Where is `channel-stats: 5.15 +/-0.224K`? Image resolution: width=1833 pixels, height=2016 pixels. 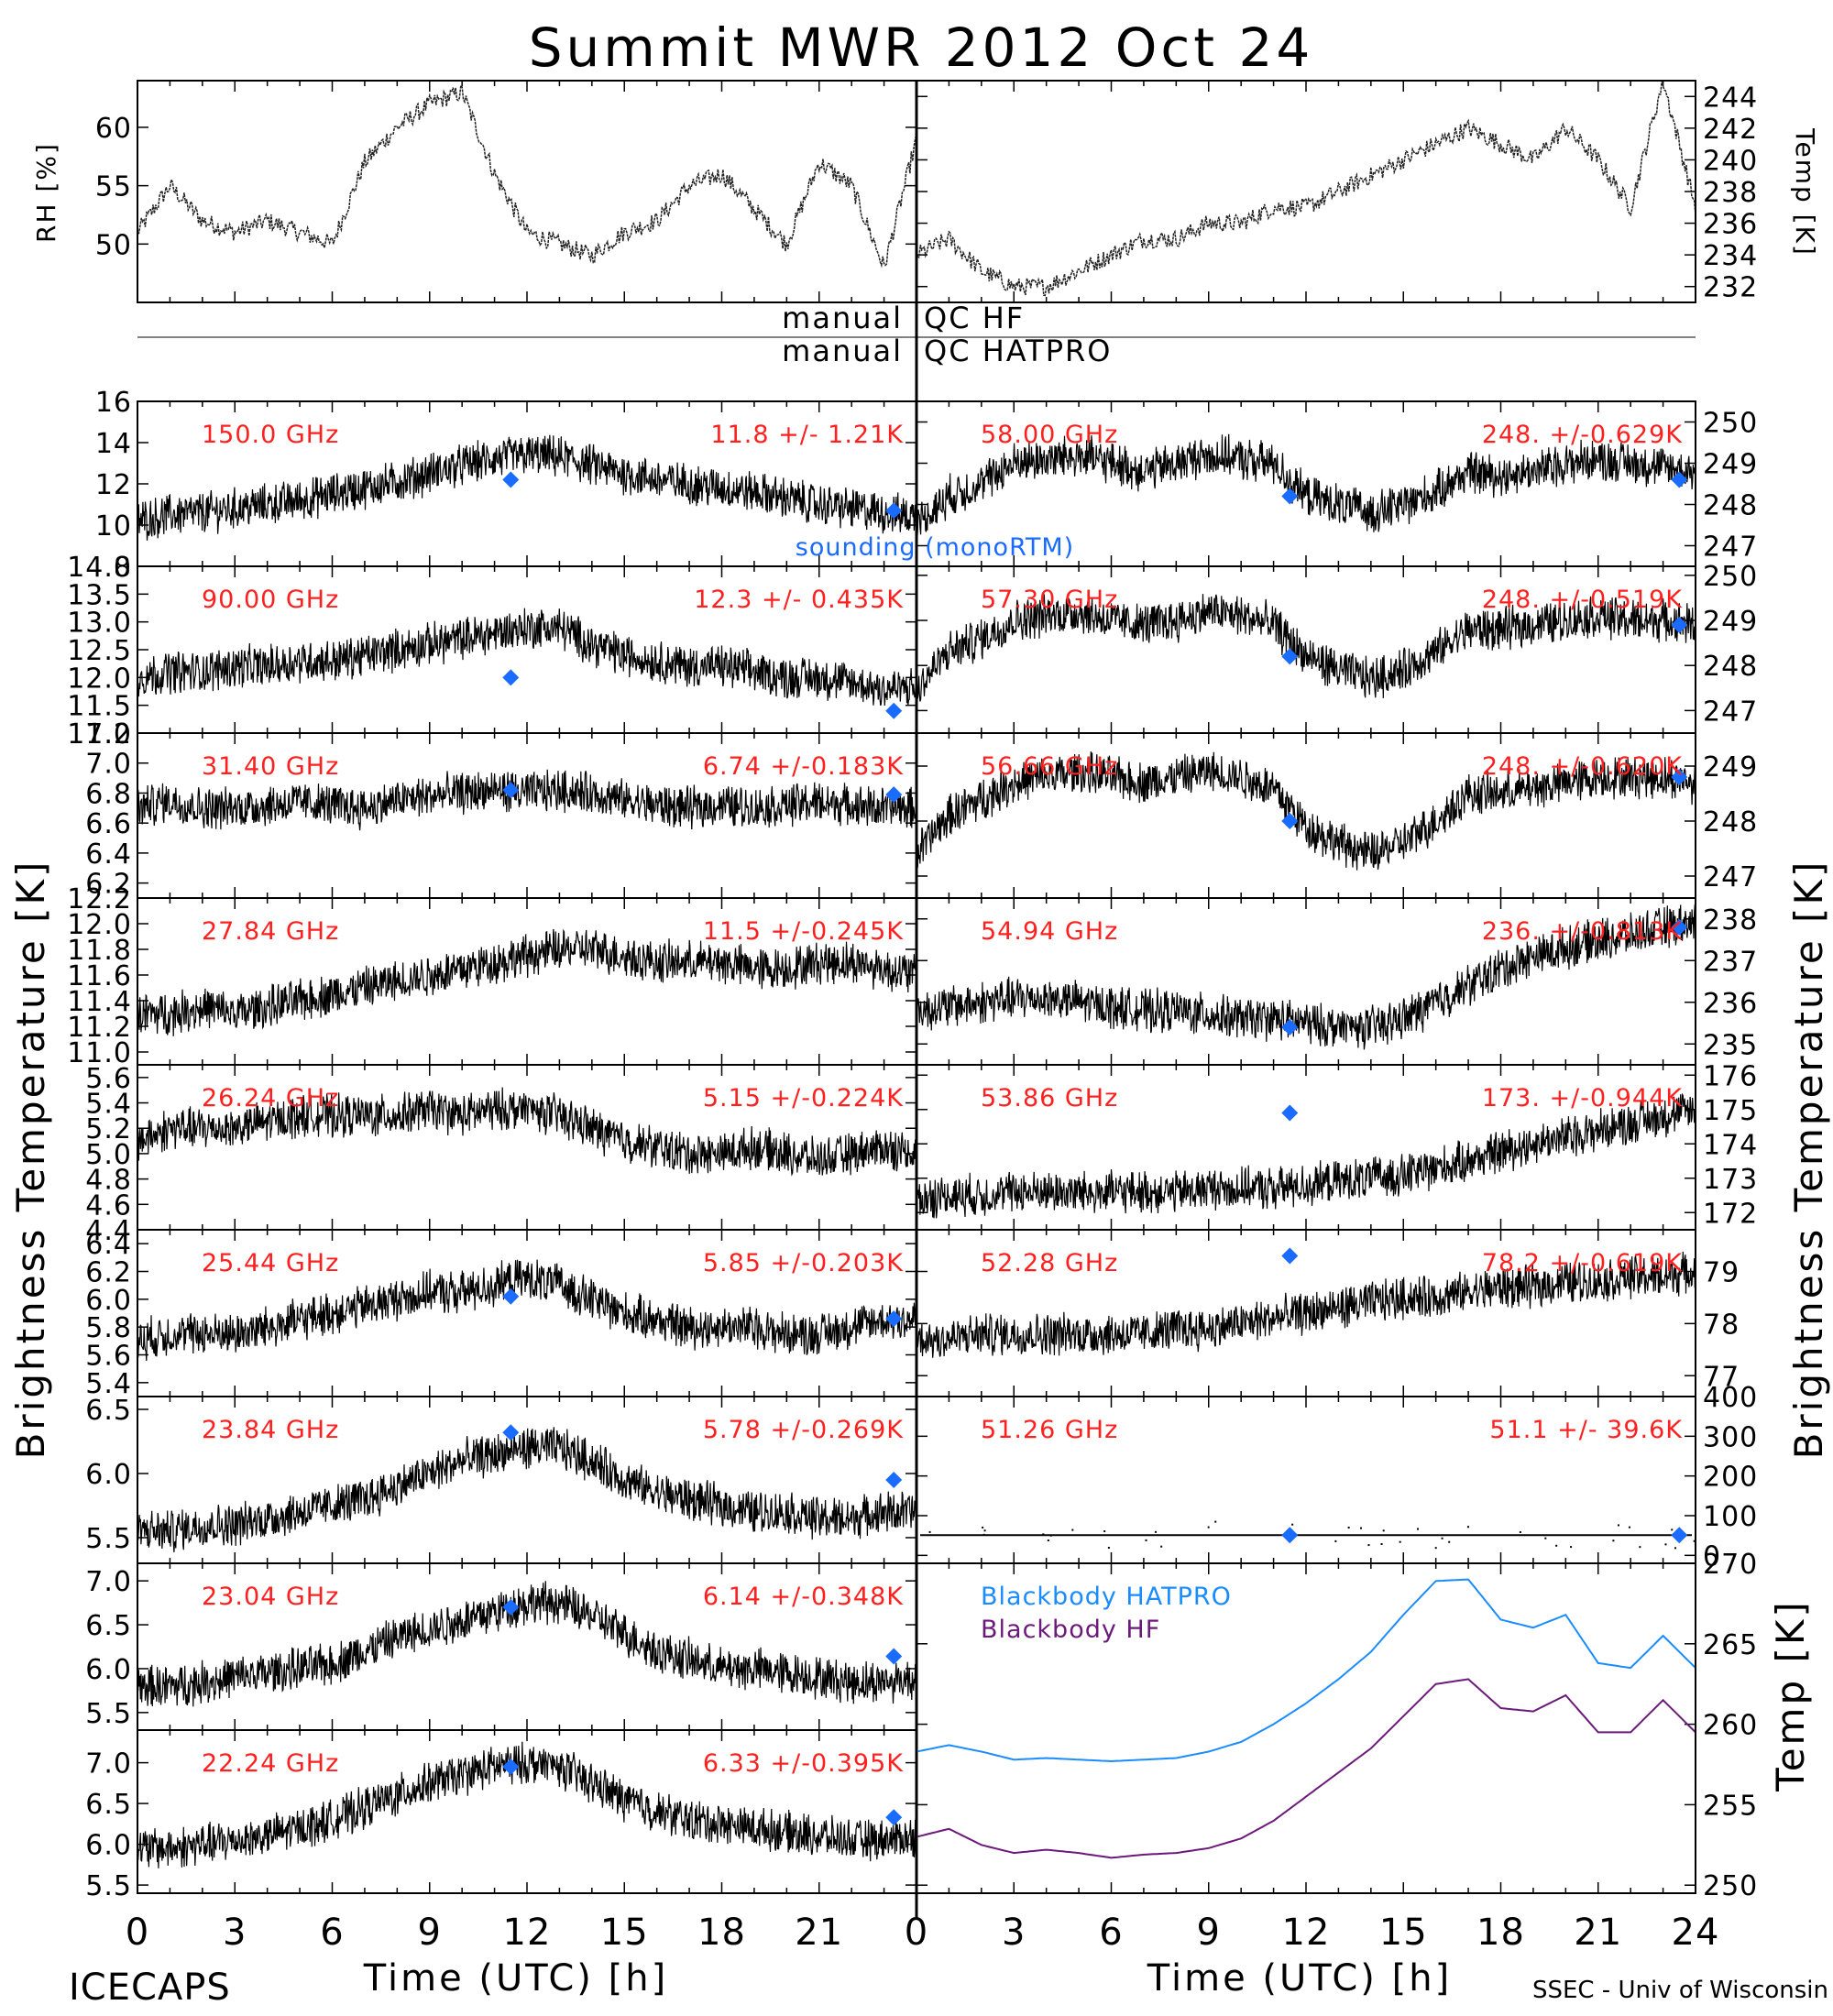 channel-stats: 5.15 +/-0.224K is located at coordinates (803, 1098).